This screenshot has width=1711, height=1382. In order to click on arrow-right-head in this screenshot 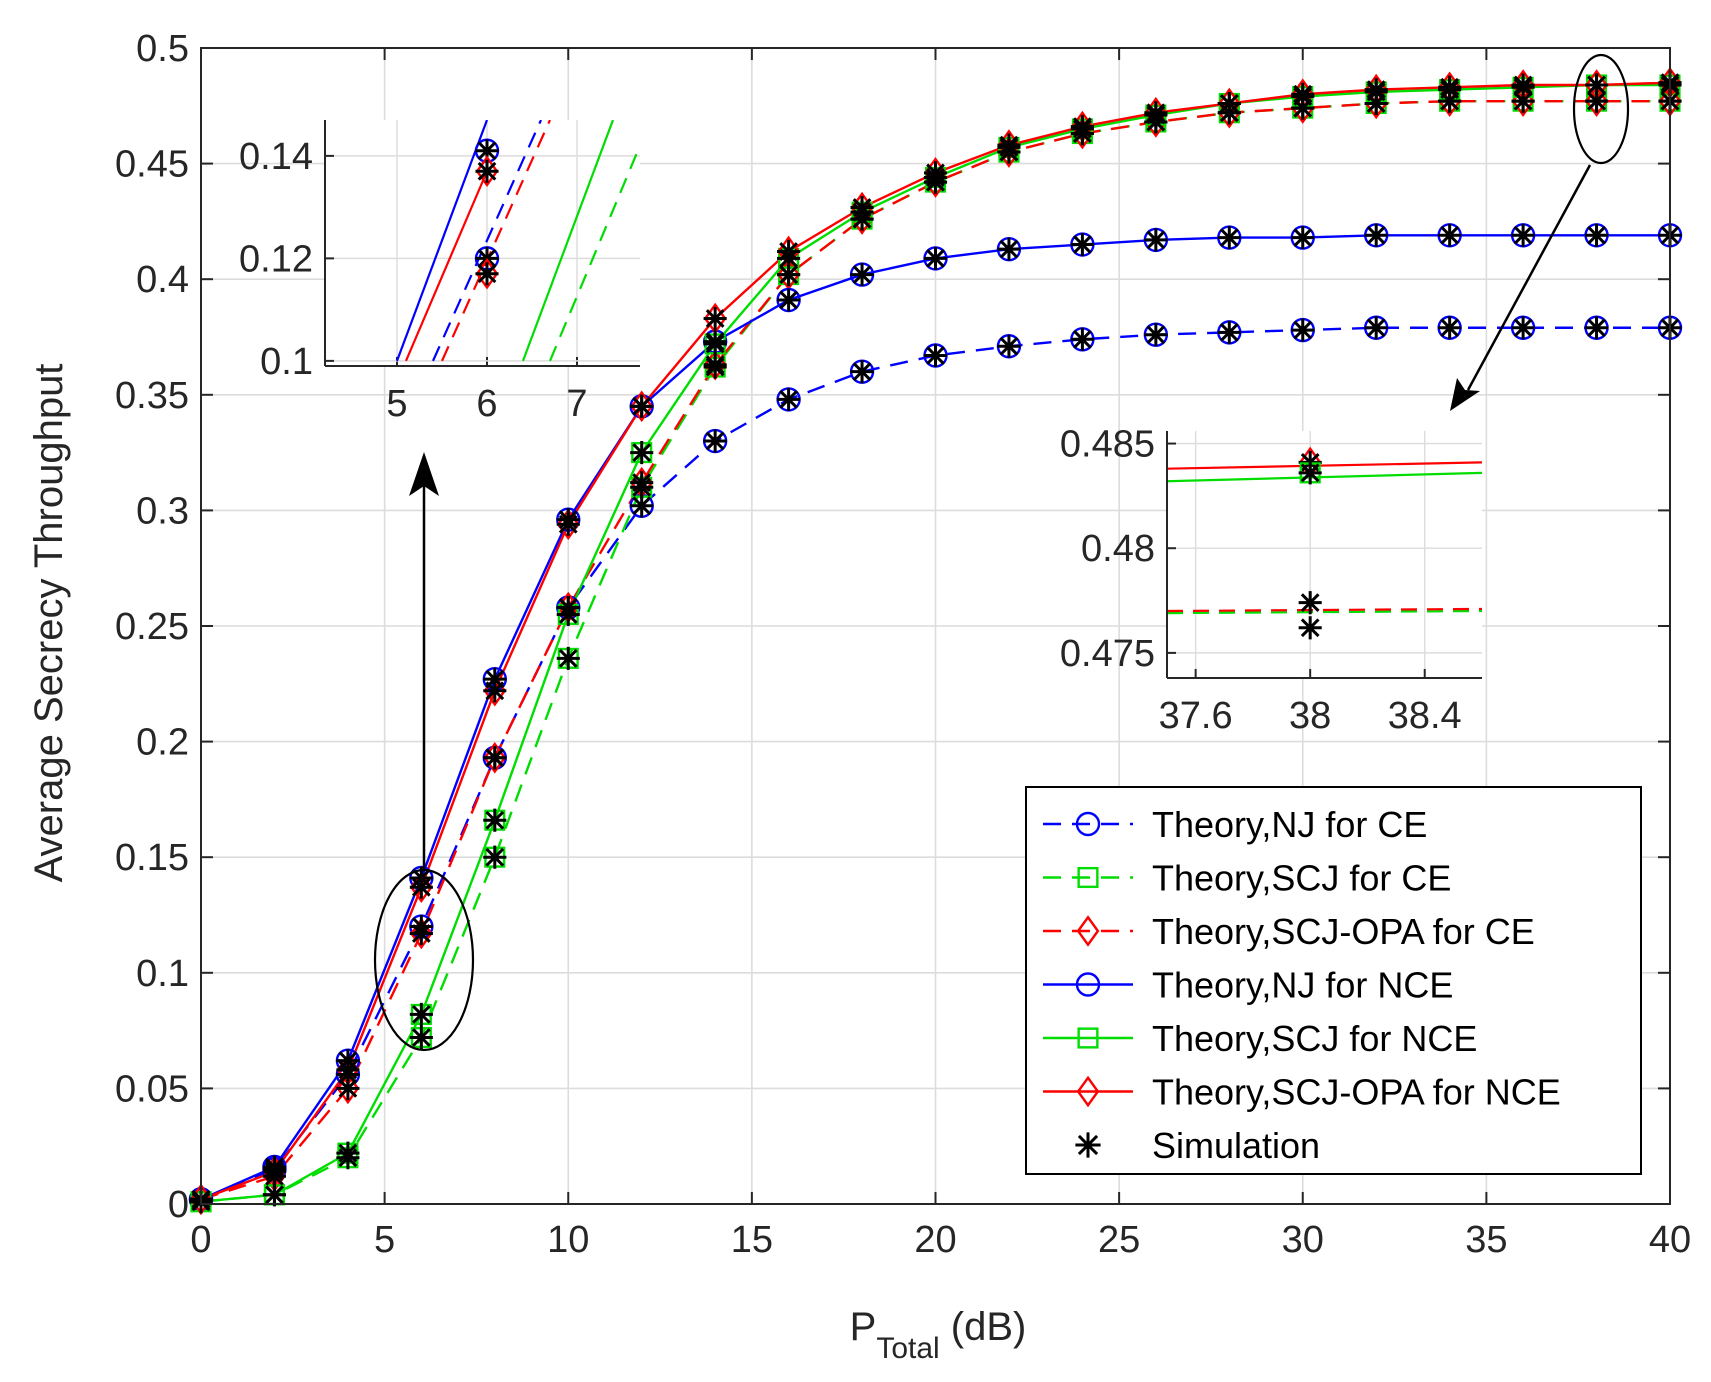, I will do `click(1465, 394)`.